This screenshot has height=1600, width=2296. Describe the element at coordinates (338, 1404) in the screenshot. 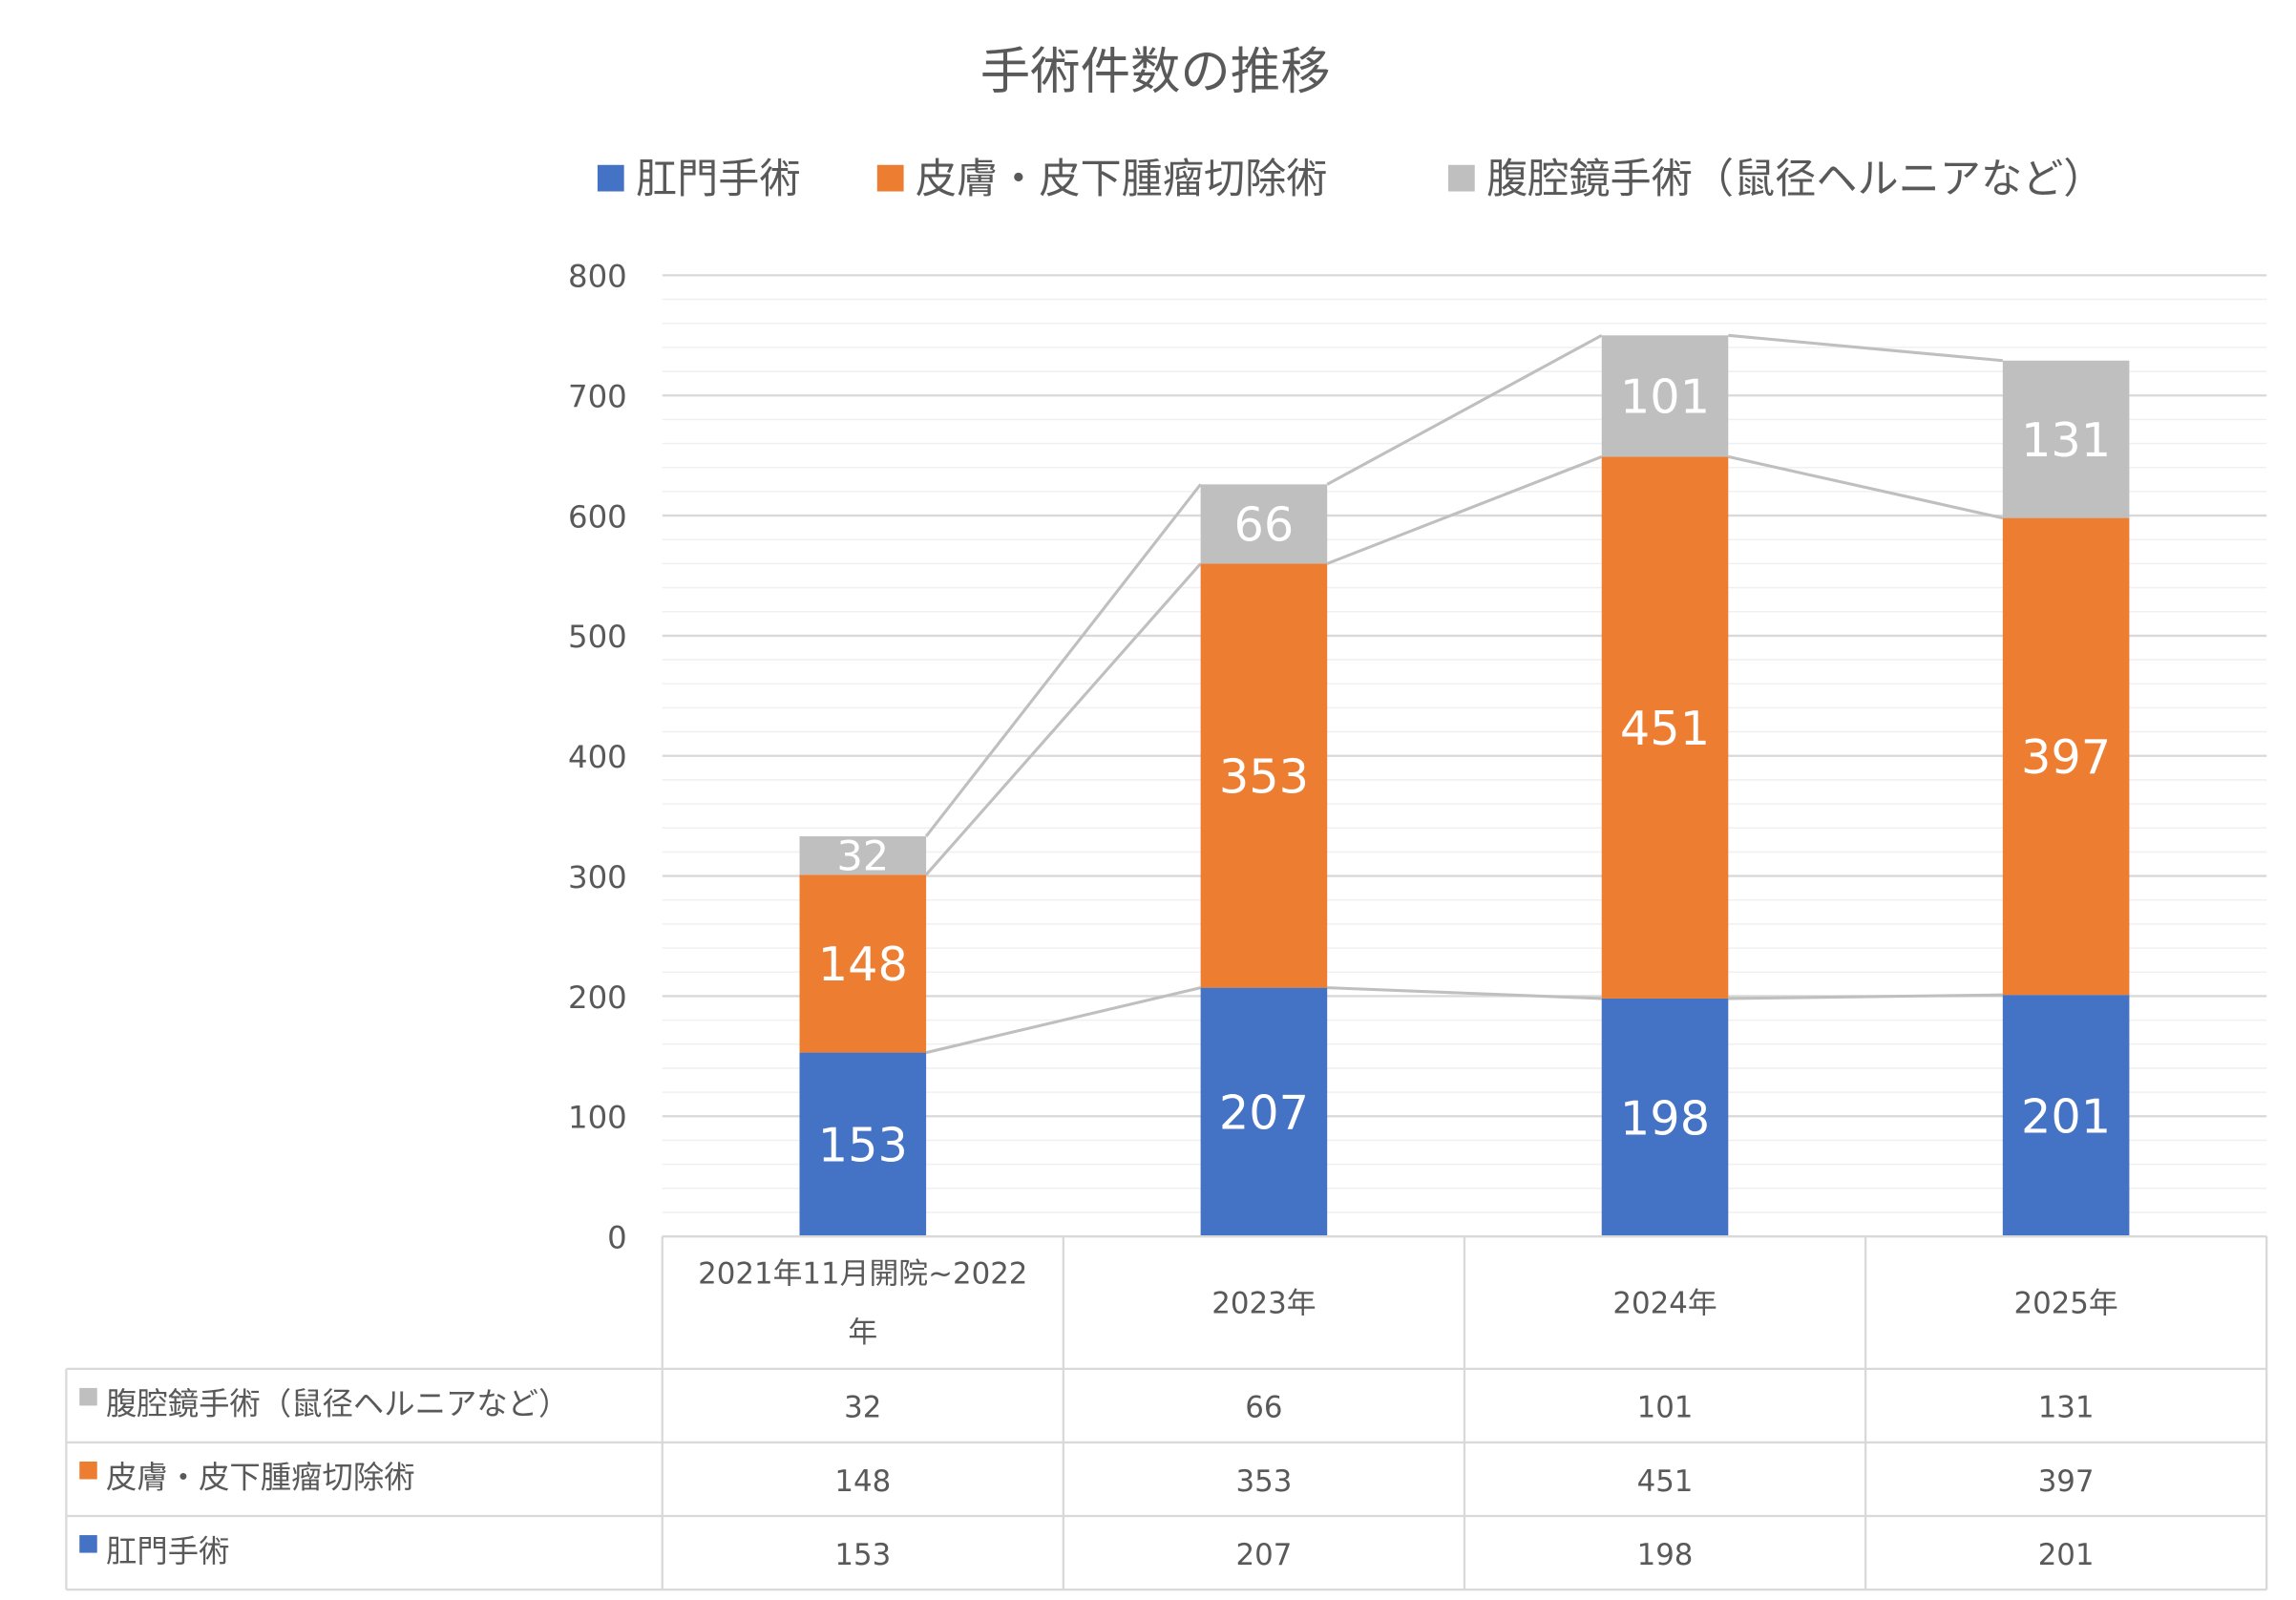

I see `table-row-label: 腹腔鏡手術（鼠径ヘルニアなど）` at that location.